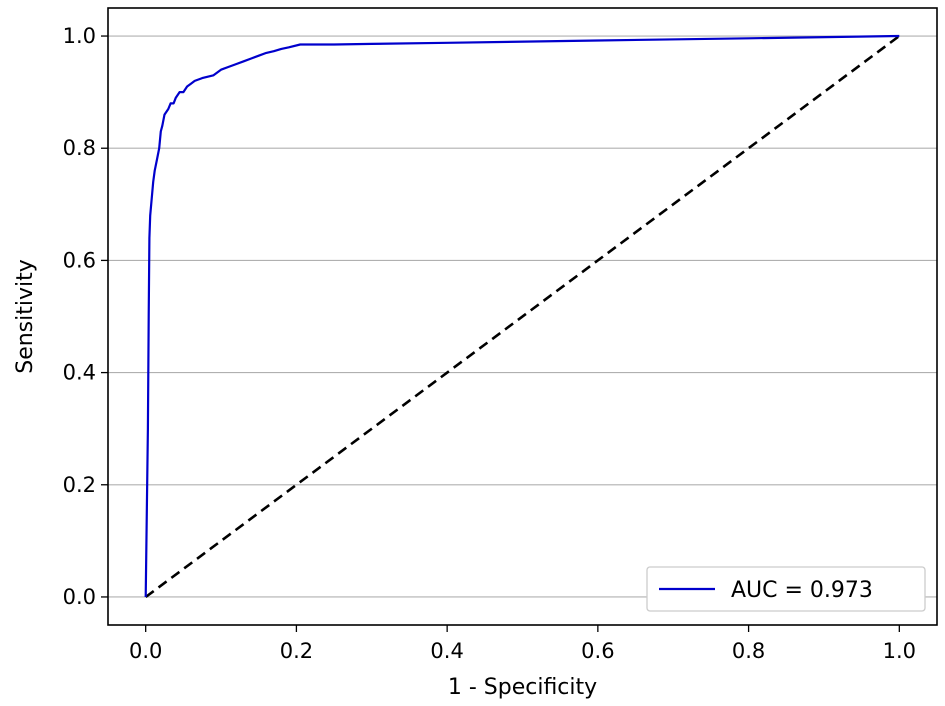  I want to click on y-tick-label: 0.6, so click(79, 260).